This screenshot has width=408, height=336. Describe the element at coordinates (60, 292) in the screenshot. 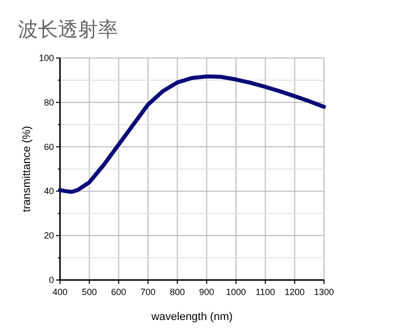

I see `x-tick-label: 400` at that location.